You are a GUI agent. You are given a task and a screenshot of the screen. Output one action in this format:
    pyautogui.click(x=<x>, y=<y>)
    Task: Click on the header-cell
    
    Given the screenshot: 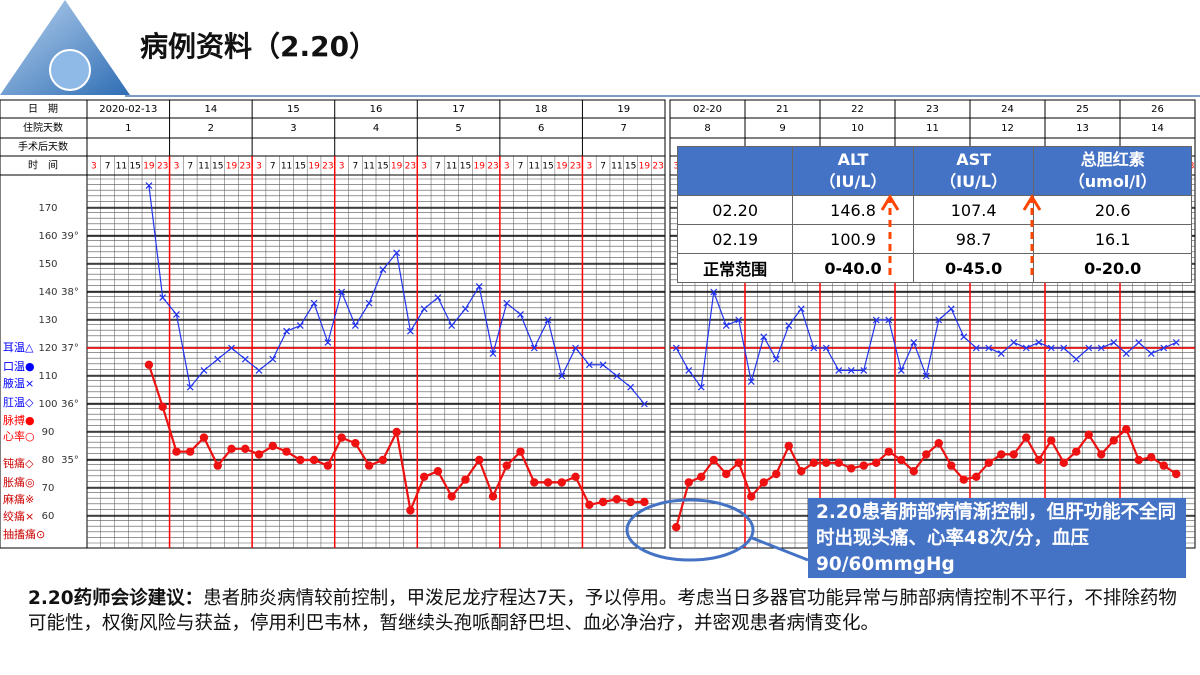 What is the action you would take?
    pyautogui.click(x=735, y=171)
    